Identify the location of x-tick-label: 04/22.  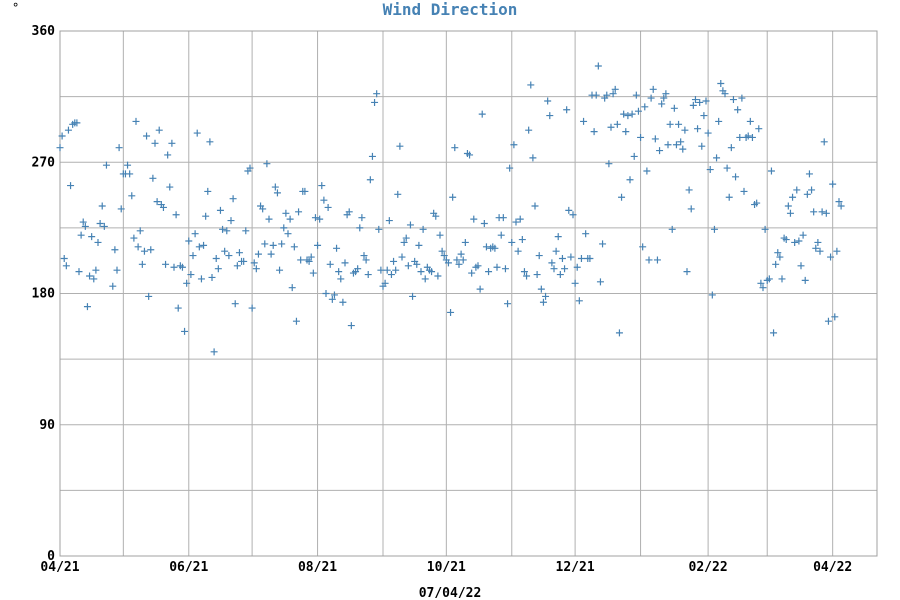
(832, 567).